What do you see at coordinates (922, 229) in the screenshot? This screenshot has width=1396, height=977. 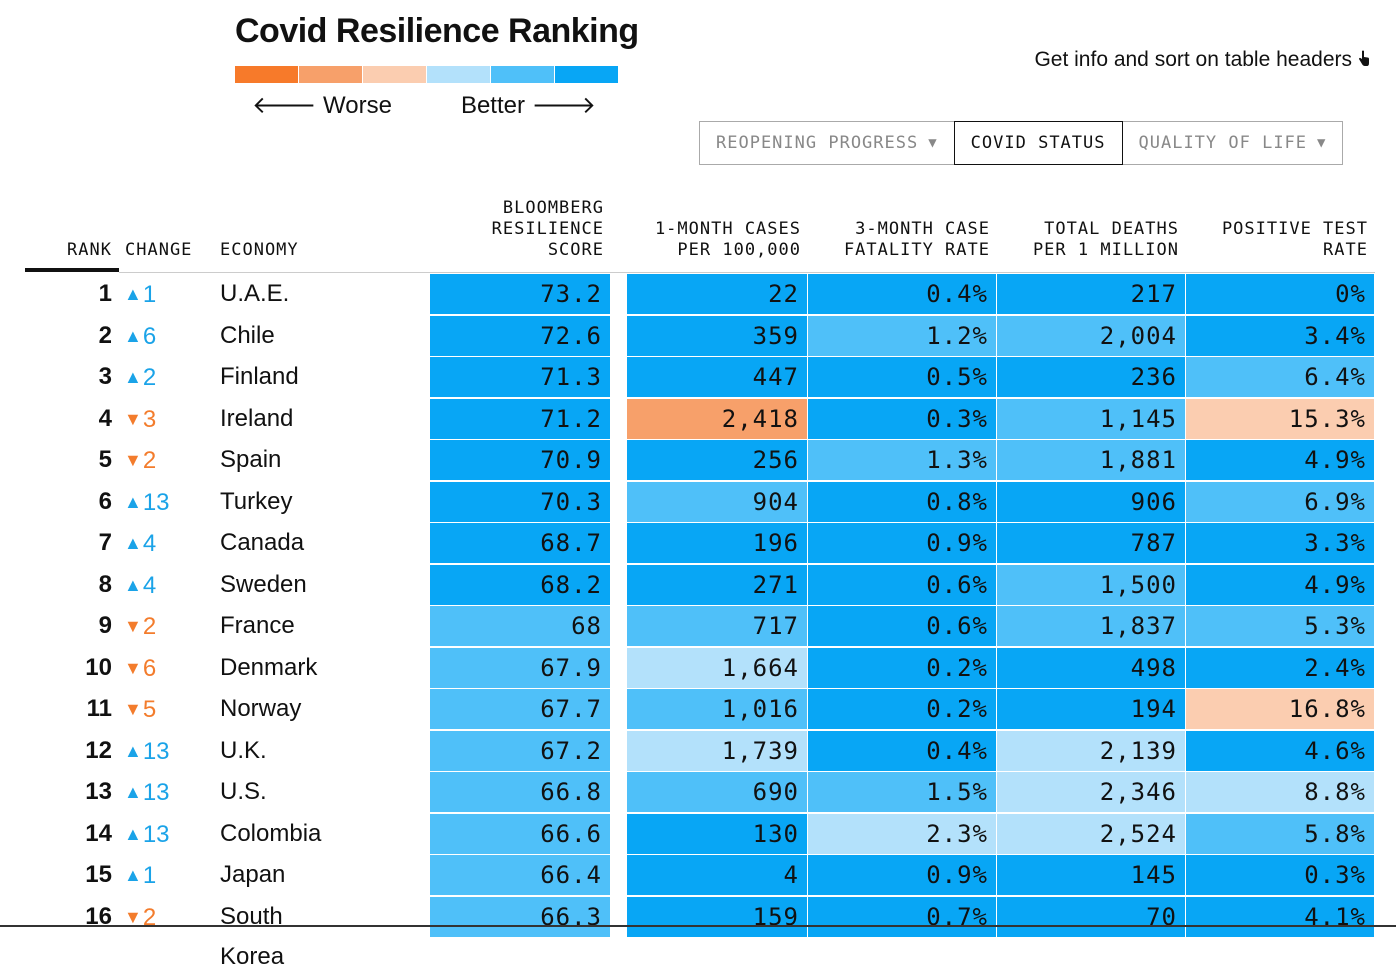 I see `header-fatality-line-1: 3-MONTH CASE` at bounding box center [922, 229].